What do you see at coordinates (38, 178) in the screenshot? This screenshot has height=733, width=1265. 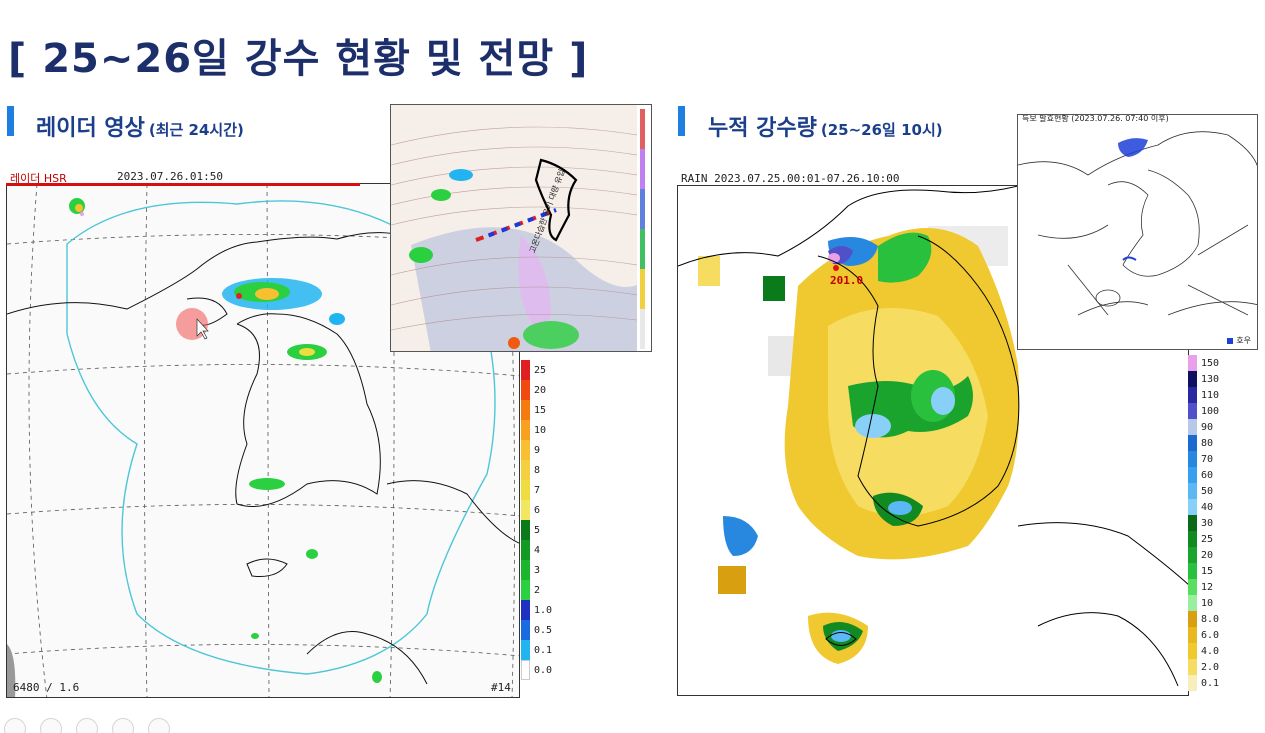 I see `radar-header-label: 레이더 HSR` at bounding box center [38, 178].